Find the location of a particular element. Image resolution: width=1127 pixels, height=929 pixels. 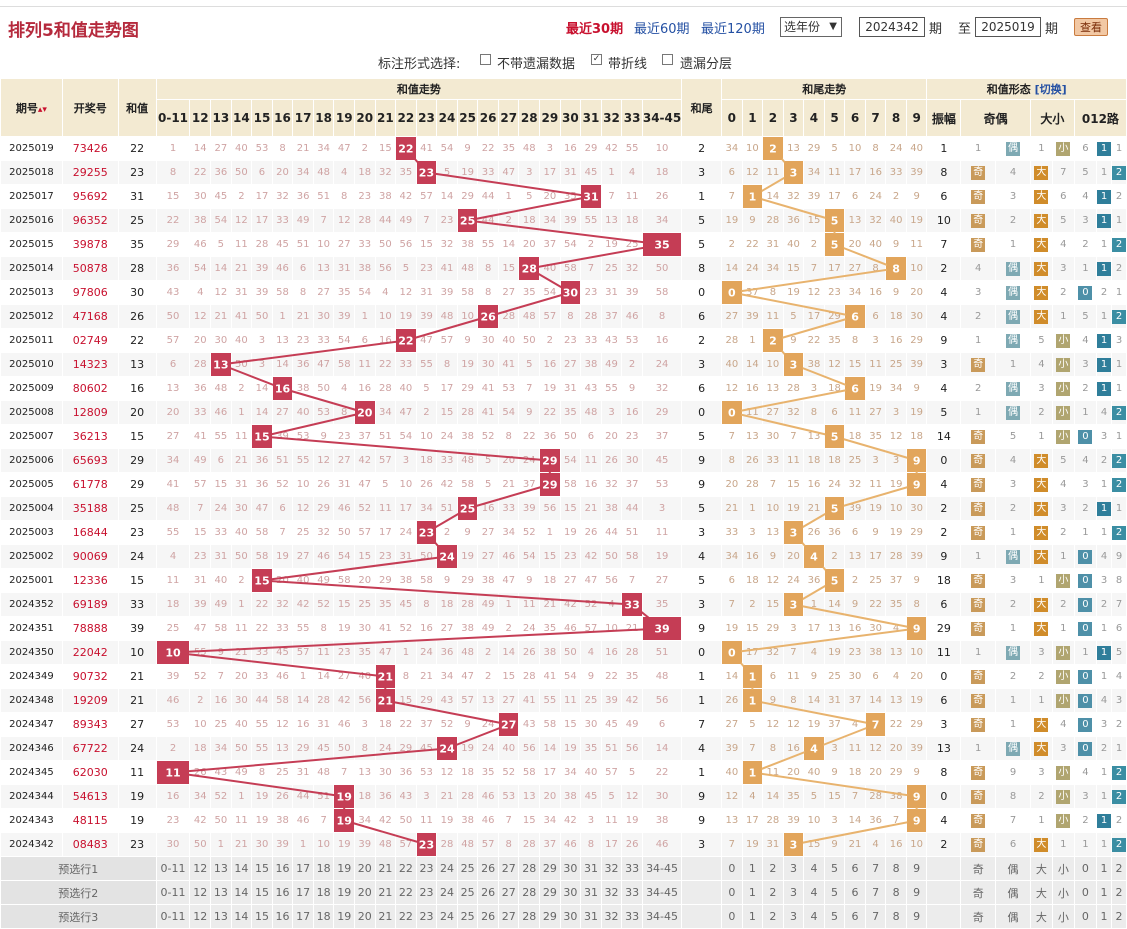

recent-60-link: 最近60期 is located at coordinates (662, 29).